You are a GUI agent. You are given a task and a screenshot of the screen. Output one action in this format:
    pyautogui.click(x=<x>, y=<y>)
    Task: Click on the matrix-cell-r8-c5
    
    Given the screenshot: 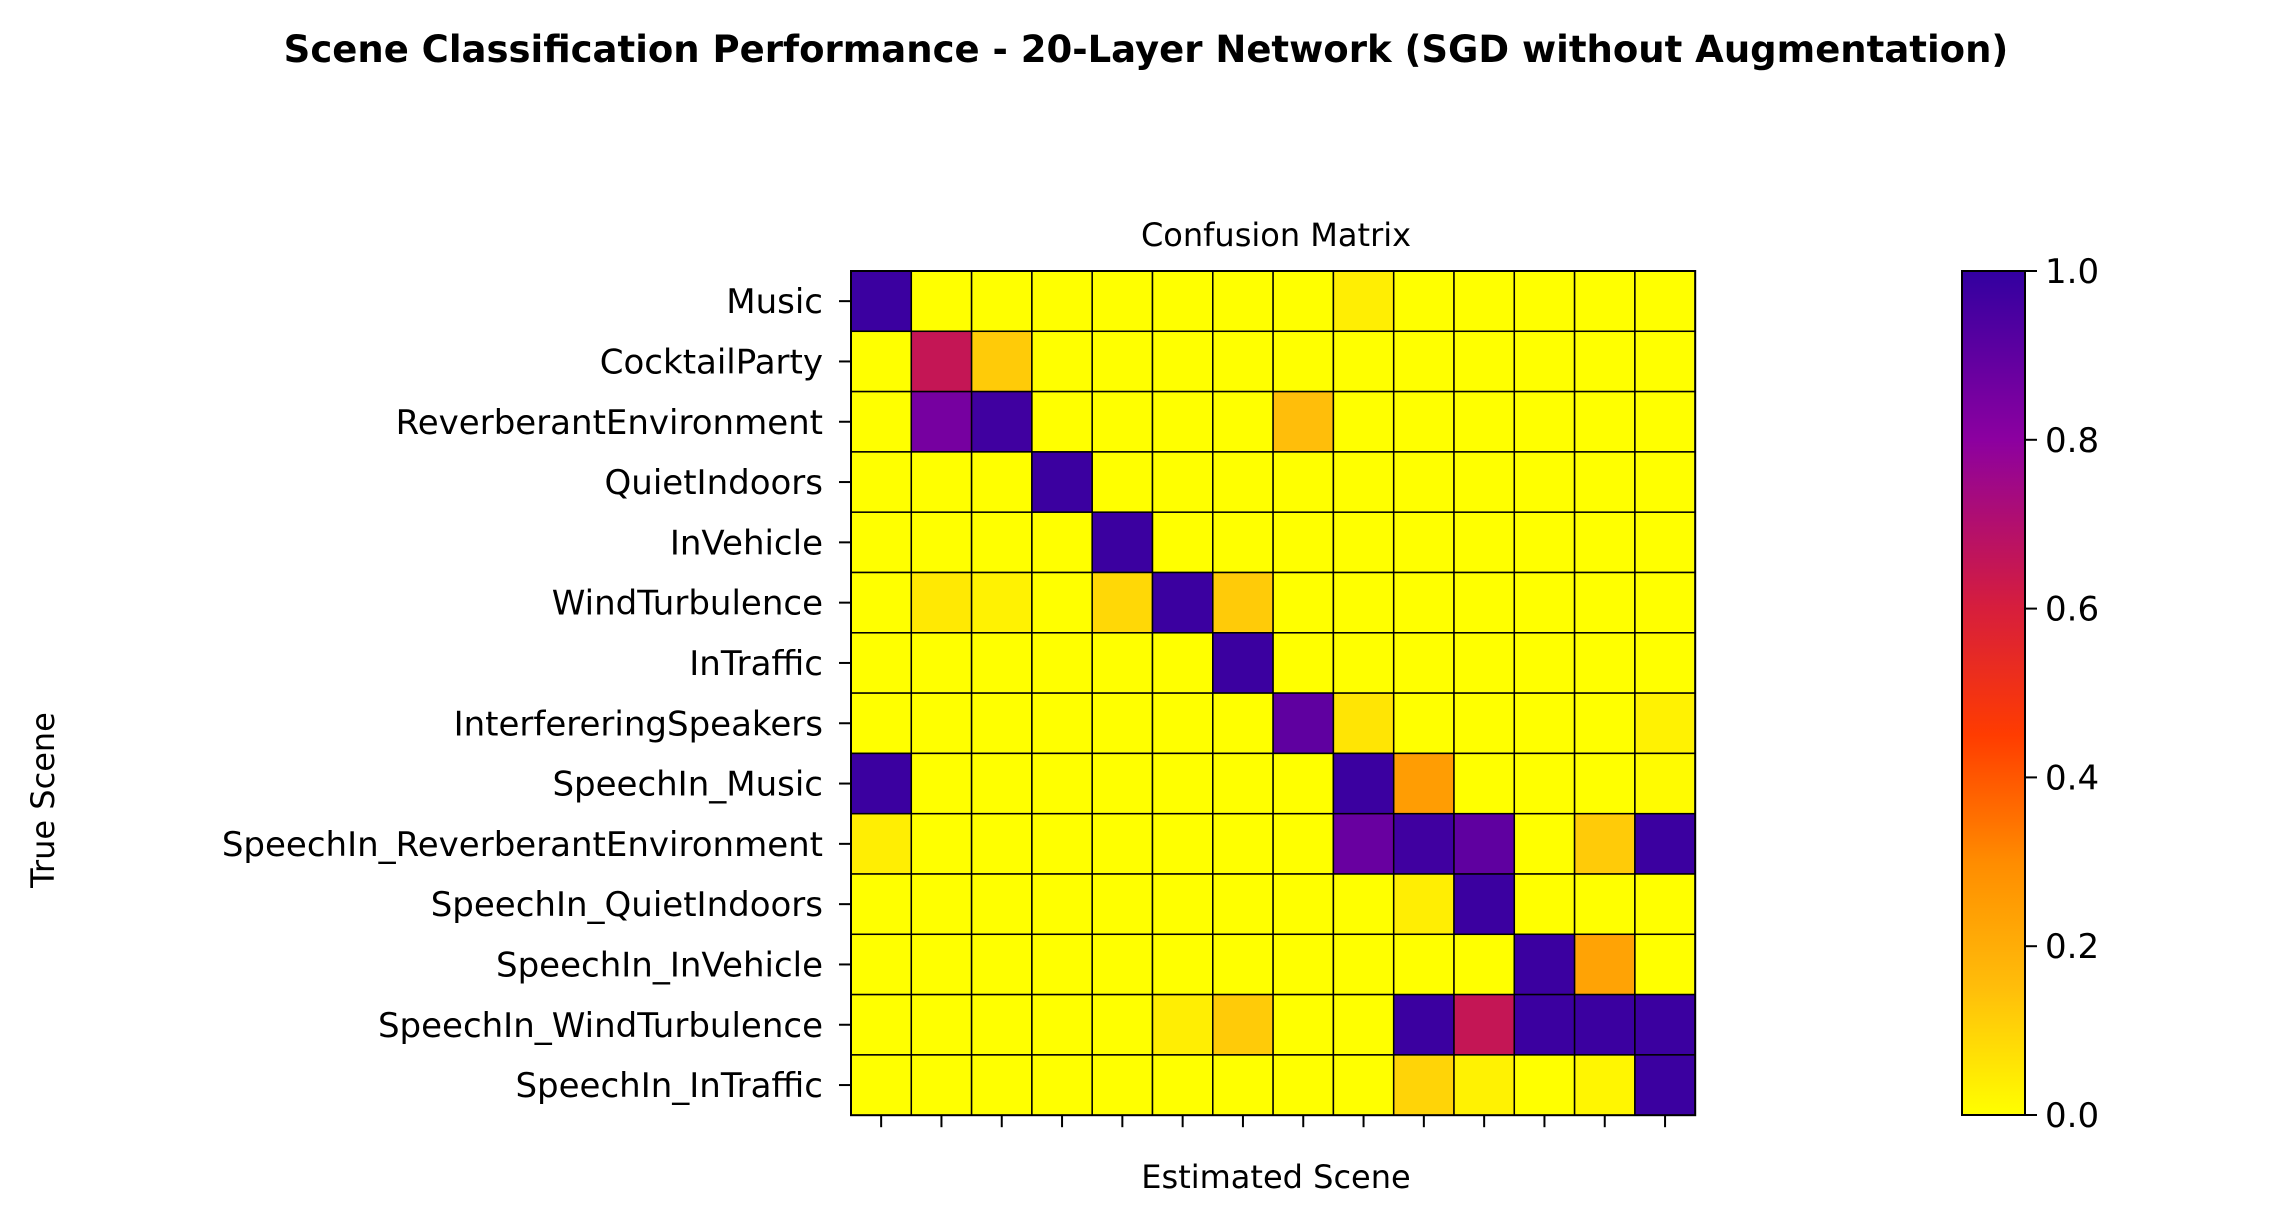 What is the action you would take?
    pyautogui.click(x=1182, y=783)
    